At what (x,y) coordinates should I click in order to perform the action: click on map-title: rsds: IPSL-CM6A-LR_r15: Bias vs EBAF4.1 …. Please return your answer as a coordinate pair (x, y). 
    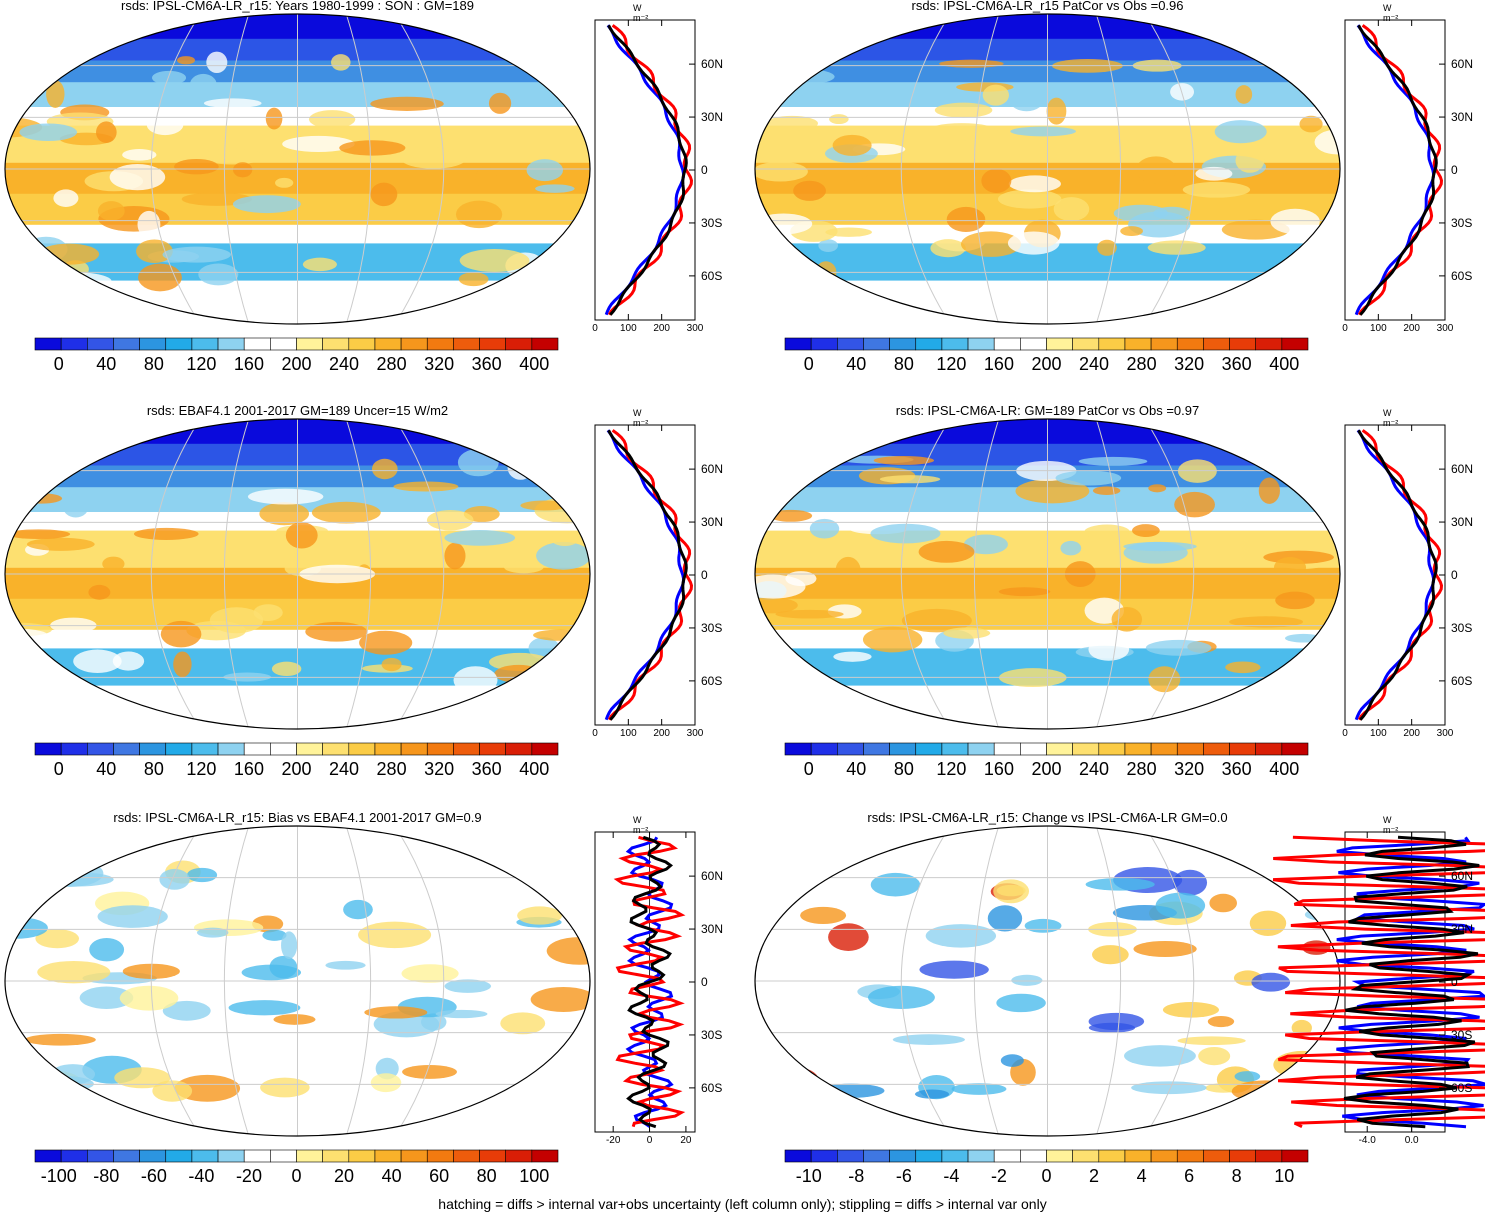
    Looking at the image, I should click on (297, 817).